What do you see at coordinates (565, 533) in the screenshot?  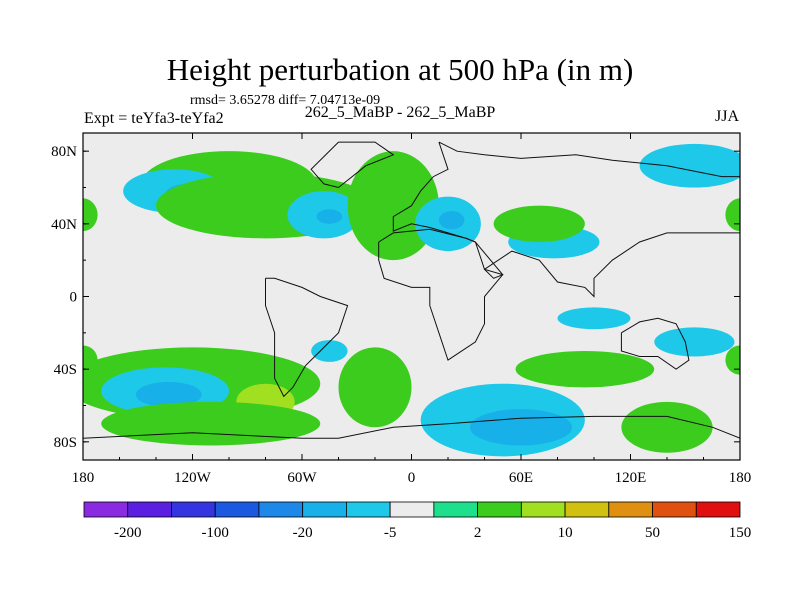 I see `colorbar-label: 10` at bounding box center [565, 533].